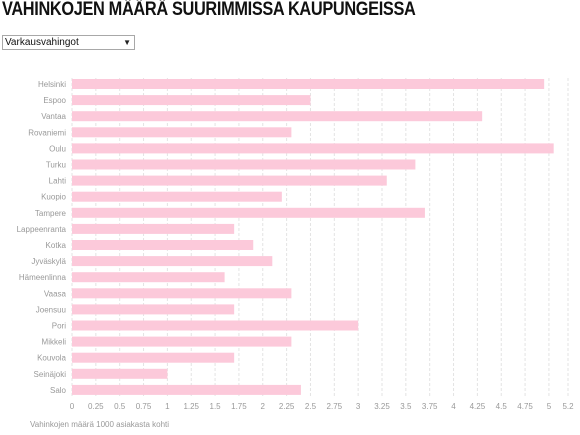  What do you see at coordinates (120, 406) in the screenshot?
I see `x-tick-label: 0.5` at bounding box center [120, 406].